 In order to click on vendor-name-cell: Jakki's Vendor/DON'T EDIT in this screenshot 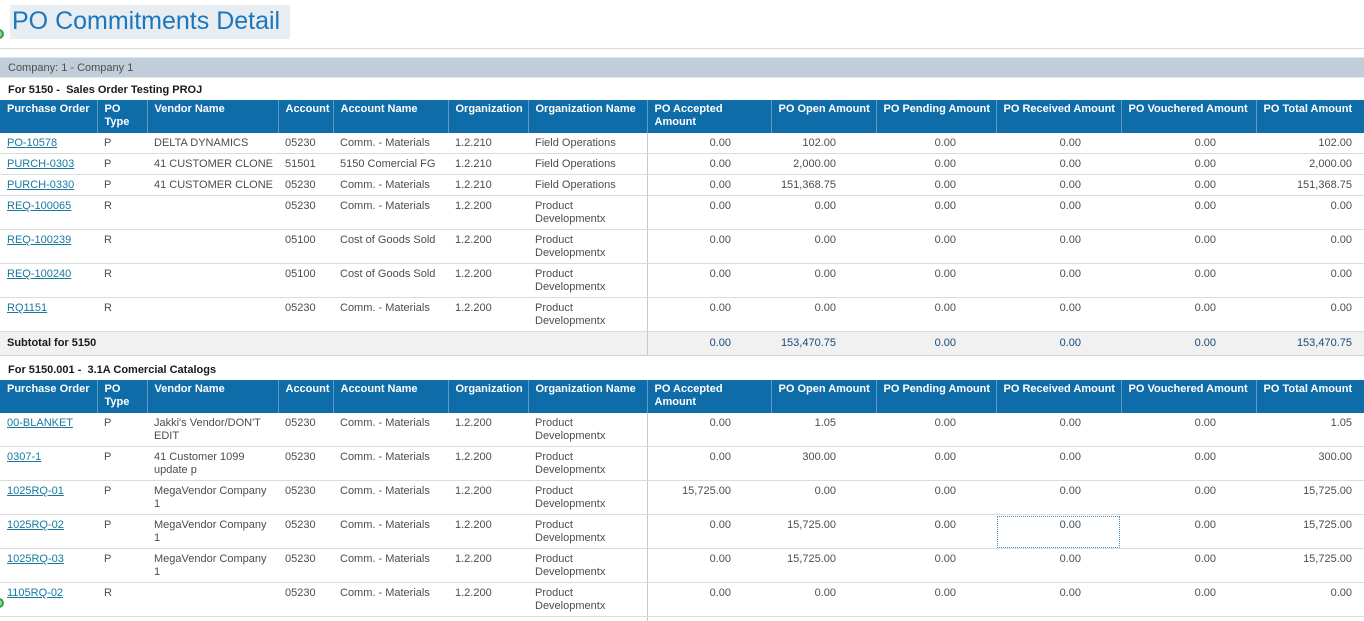, I will do `click(212, 430)`.